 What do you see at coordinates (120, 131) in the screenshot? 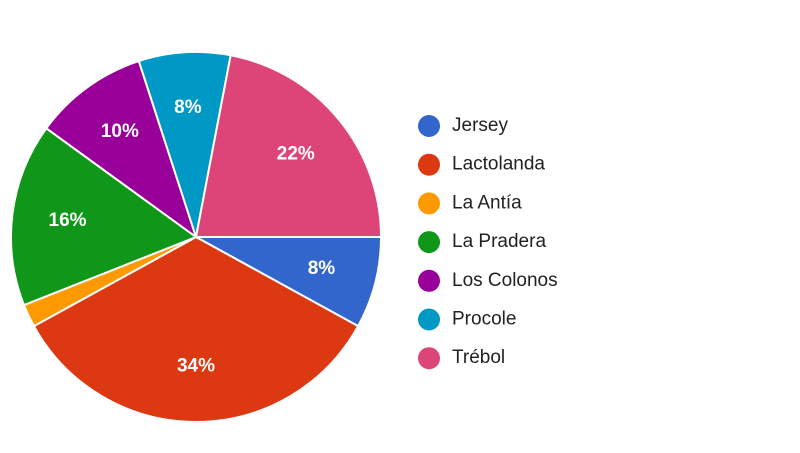
I see `value-label: 10%` at bounding box center [120, 131].